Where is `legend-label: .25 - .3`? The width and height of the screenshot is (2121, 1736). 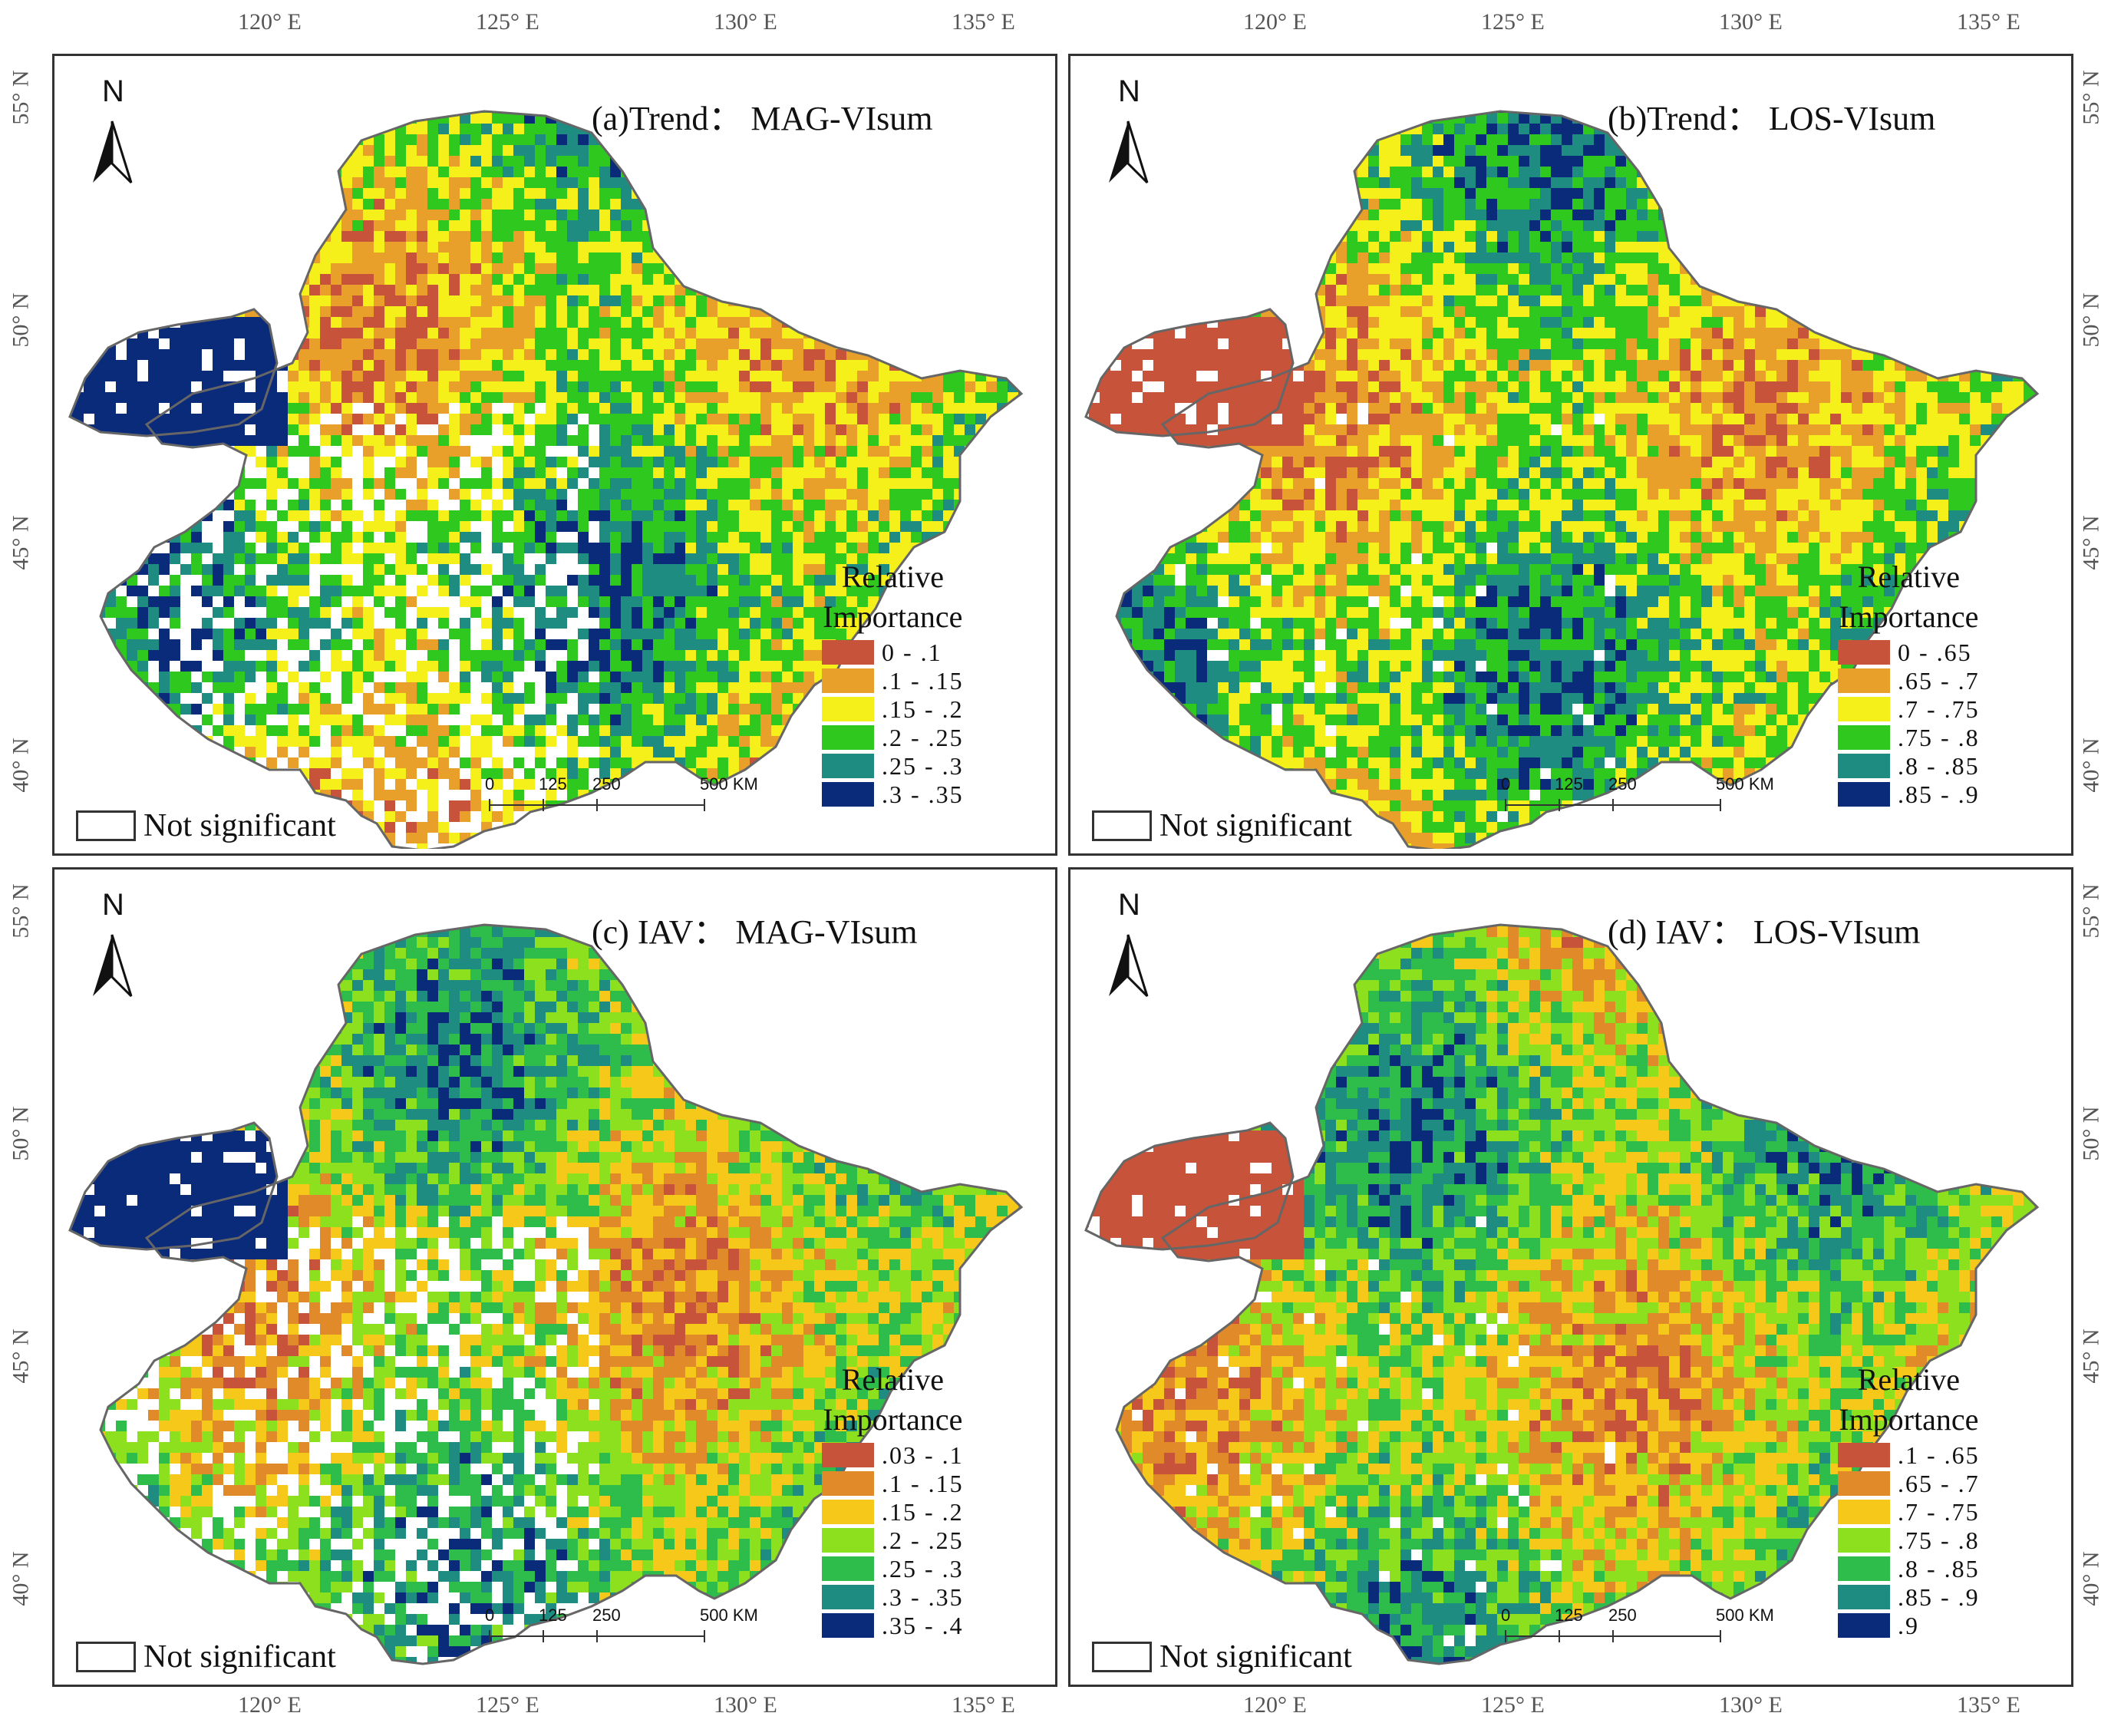 legend-label: .25 - .3 is located at coordinates (923, 1569).